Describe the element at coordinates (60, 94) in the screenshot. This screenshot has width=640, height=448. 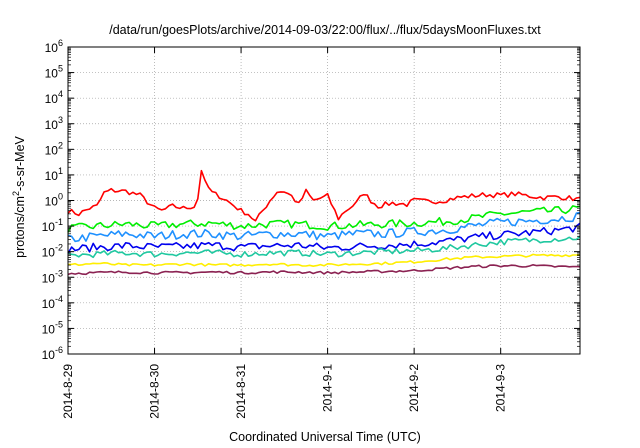
I see `y-tick-exp: 4` at that location.